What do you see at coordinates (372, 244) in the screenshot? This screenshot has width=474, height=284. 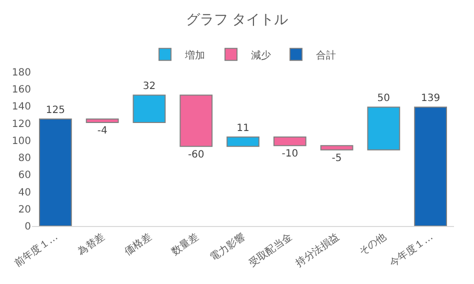 I see `x-tick-label: その他` at bounding box center [372, 244].